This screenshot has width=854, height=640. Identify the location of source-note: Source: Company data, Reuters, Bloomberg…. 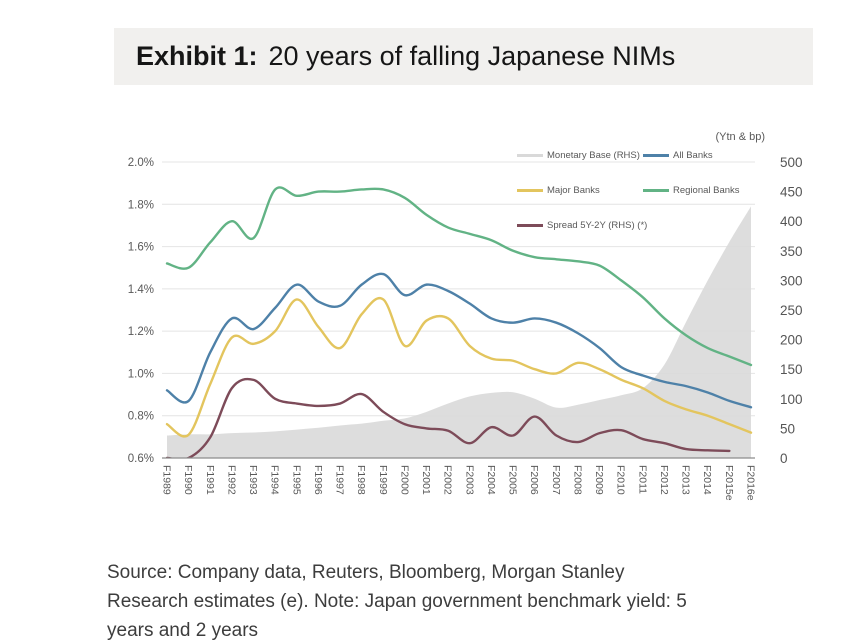
(447, 599).